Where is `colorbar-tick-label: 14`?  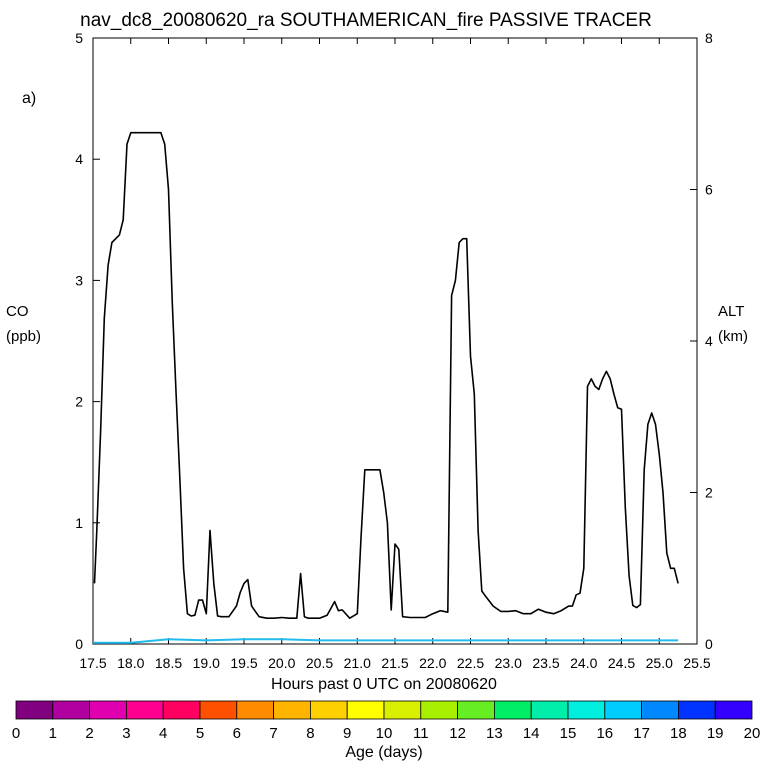 colorbar-tick-label: 14 is located at coordinates (531, 733).